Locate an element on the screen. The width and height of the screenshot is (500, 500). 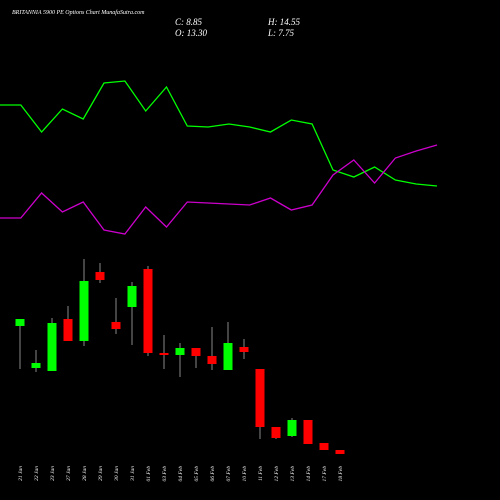
x-tick-label: 27 Jan is located at coordinates (69, 473).